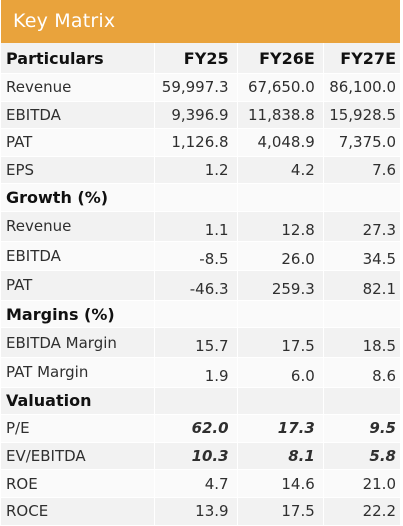 The image size is (403, 526). I want to click on cell-value: 27.3, so click(361, 226).